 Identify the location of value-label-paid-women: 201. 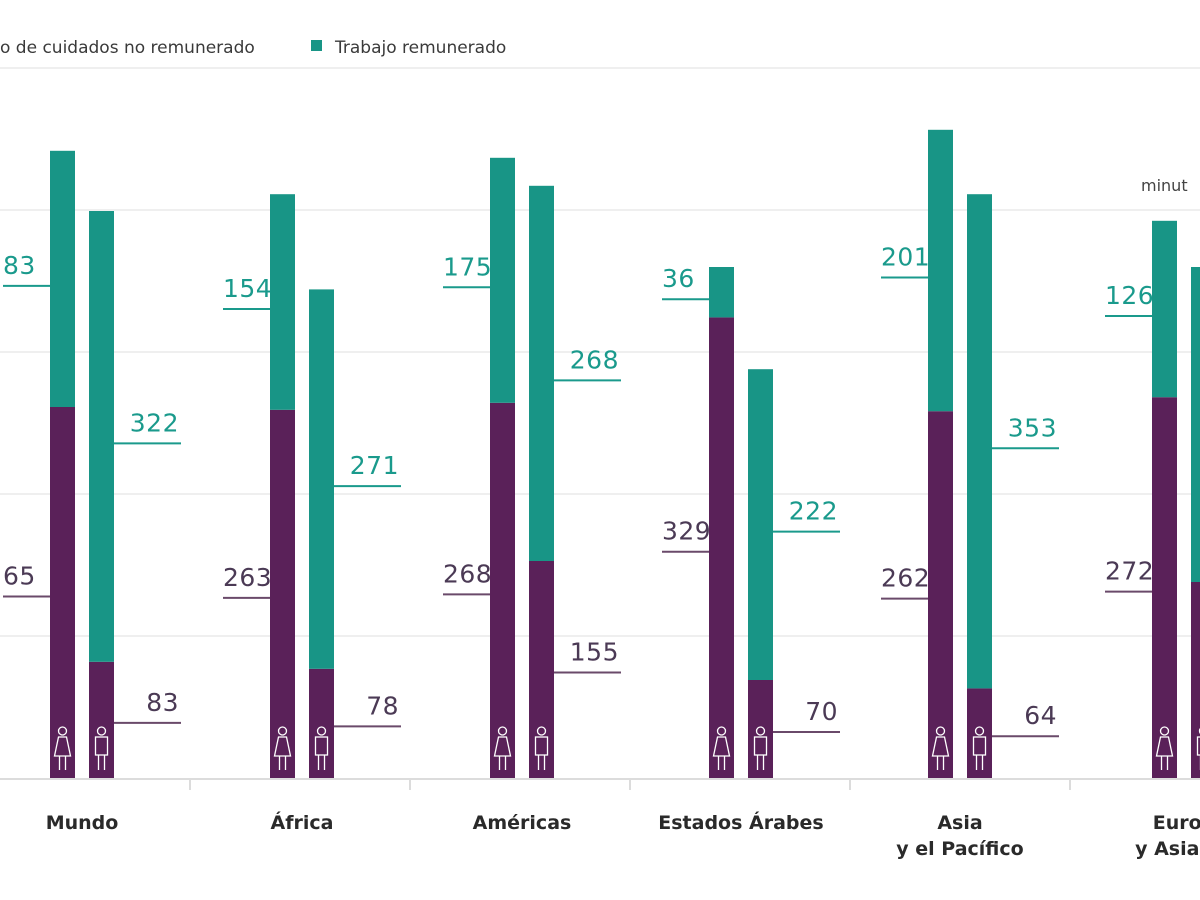
(905, 257).